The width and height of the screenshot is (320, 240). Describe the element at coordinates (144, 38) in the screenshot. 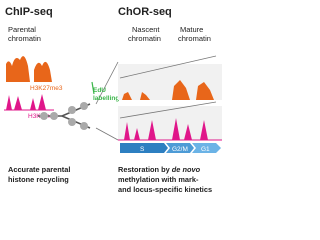

I see `nascent-label: chromatin` at that location.